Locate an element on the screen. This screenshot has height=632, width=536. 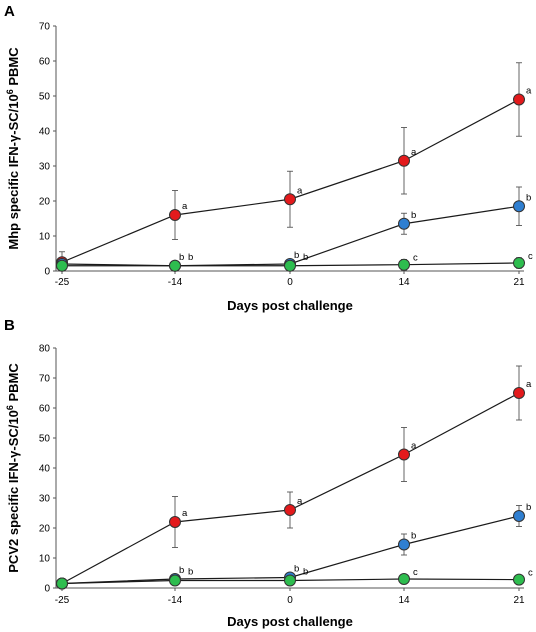
y-axis-title: Mhp specific IFN-γ-SC/106 PBMC is located at coordinates (13, 148).